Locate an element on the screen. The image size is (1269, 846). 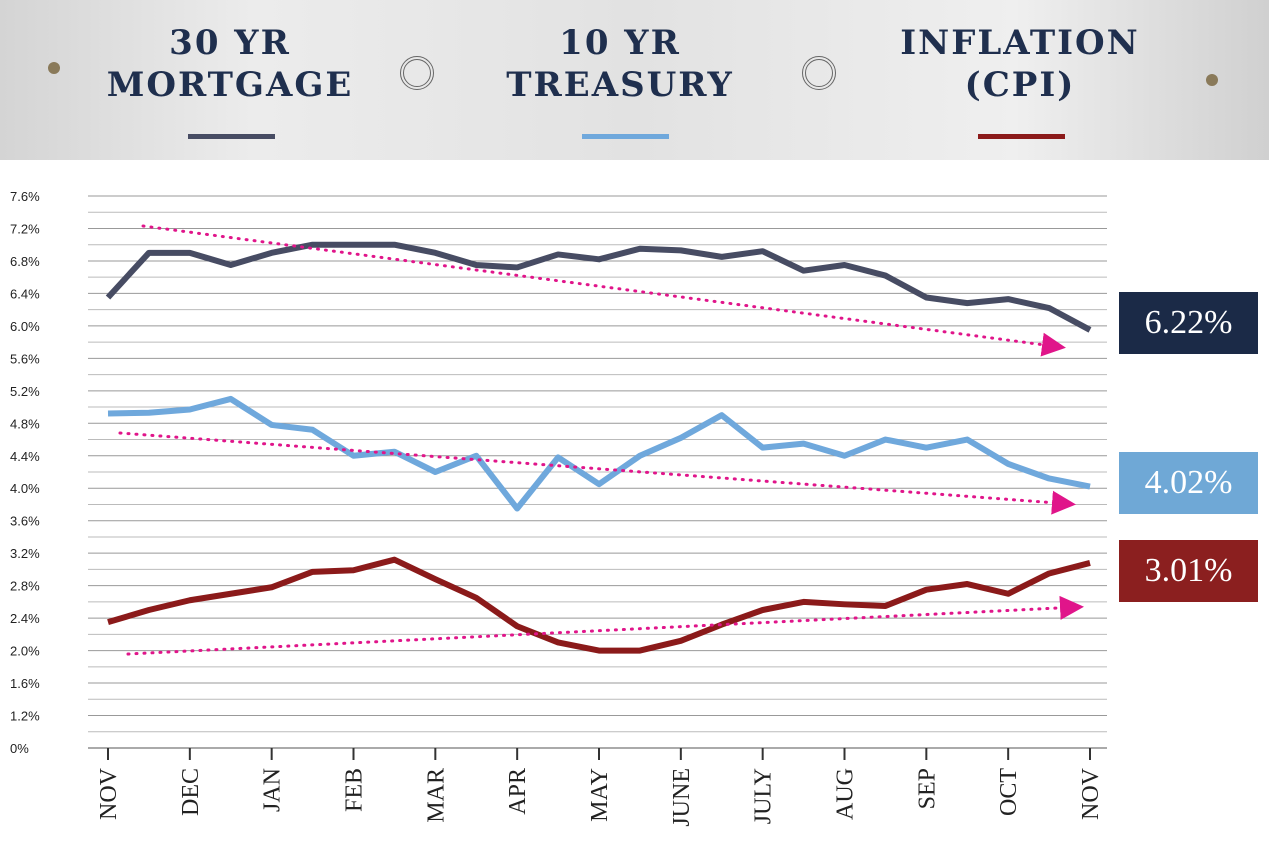
y-tick-label: 3.2% is located at coordinates (25, 553).